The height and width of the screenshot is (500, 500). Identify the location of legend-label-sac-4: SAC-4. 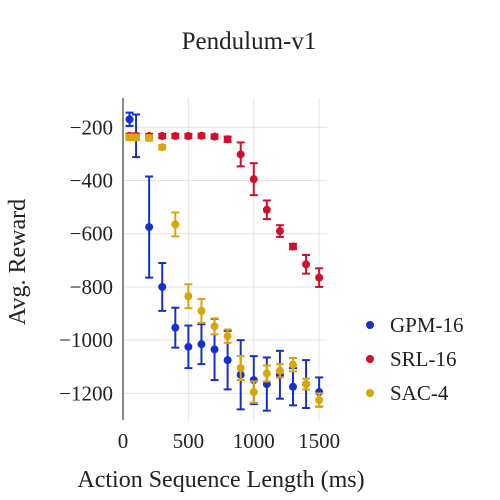
(419, 393).